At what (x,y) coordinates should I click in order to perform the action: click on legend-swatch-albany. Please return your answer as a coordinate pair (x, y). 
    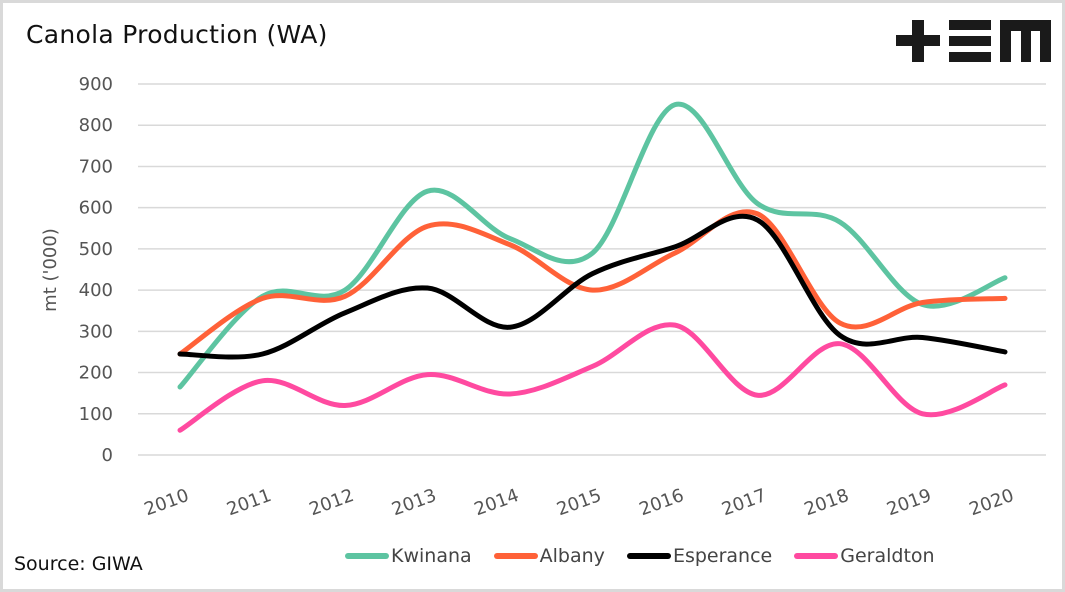
    Looking at the image, I should click on (515, 556).